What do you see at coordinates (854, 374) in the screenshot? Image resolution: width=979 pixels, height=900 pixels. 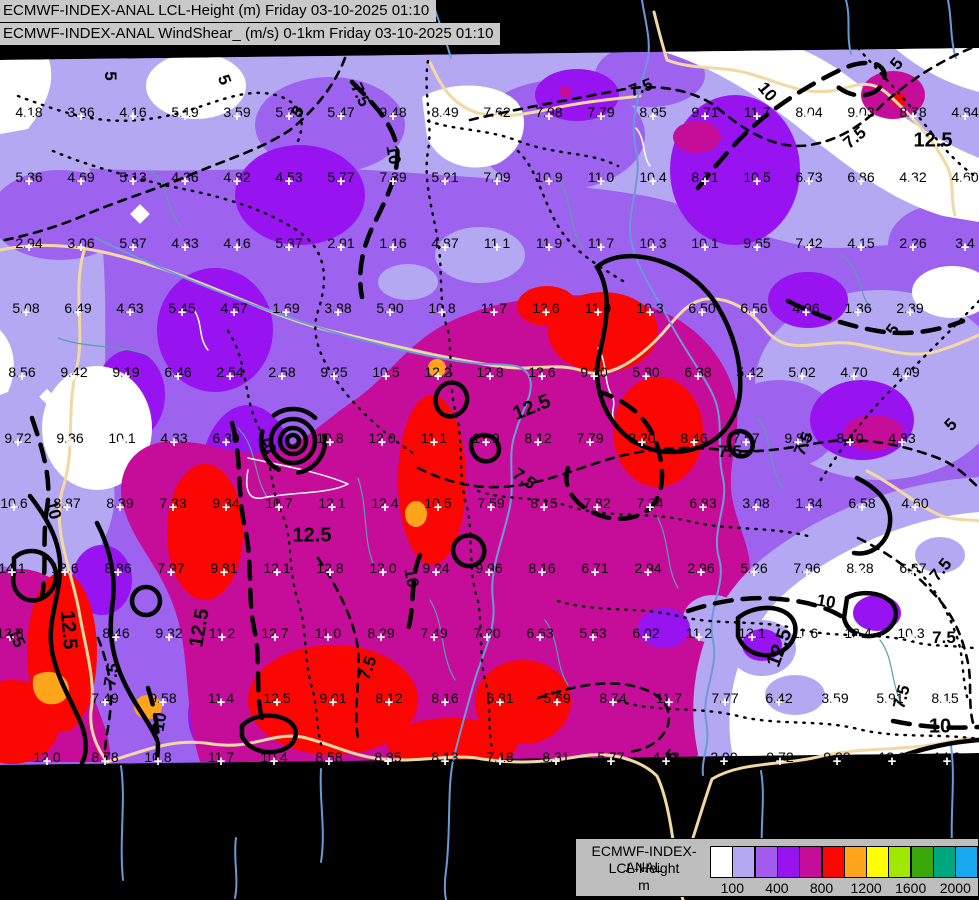 I see `station-value: 4.70 +` at bounding box center [854, 374].